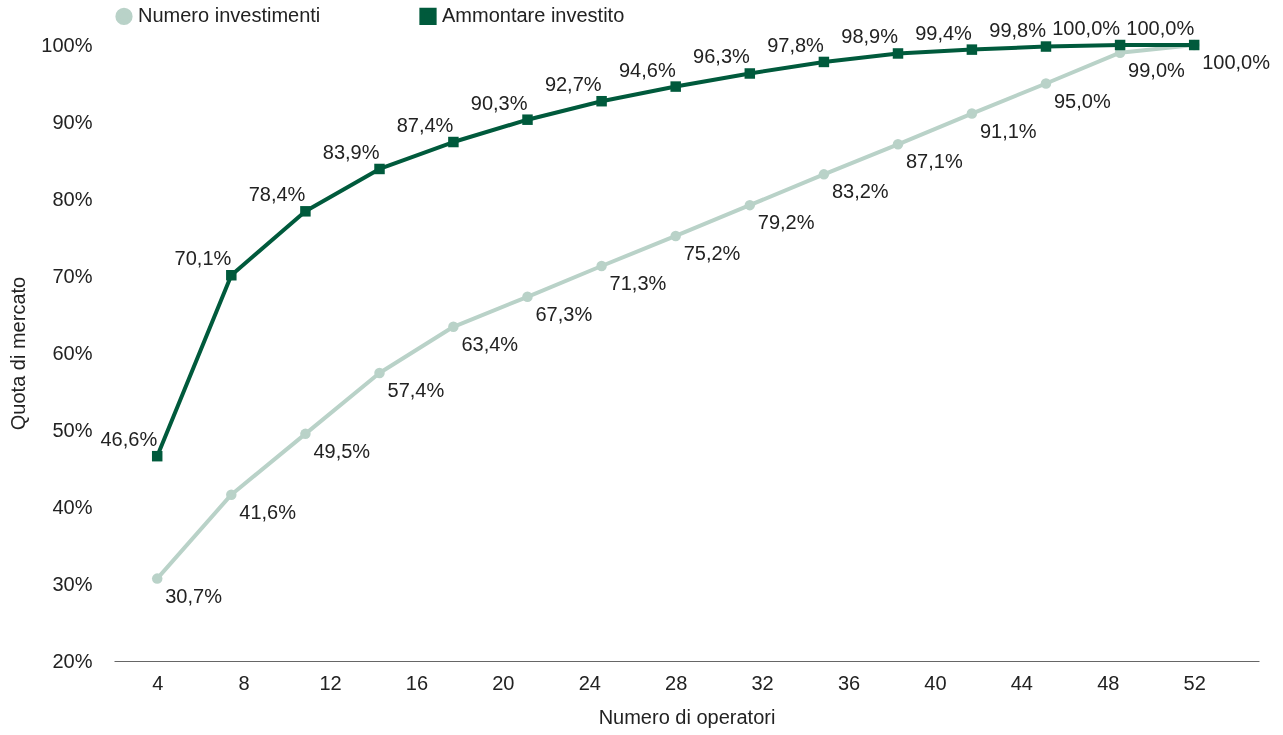 This screenshot has width=1283, height=735. Describe the element at coordinates (72, 583) in the screenshot. I see `y-tick-label: 30%` at that location.